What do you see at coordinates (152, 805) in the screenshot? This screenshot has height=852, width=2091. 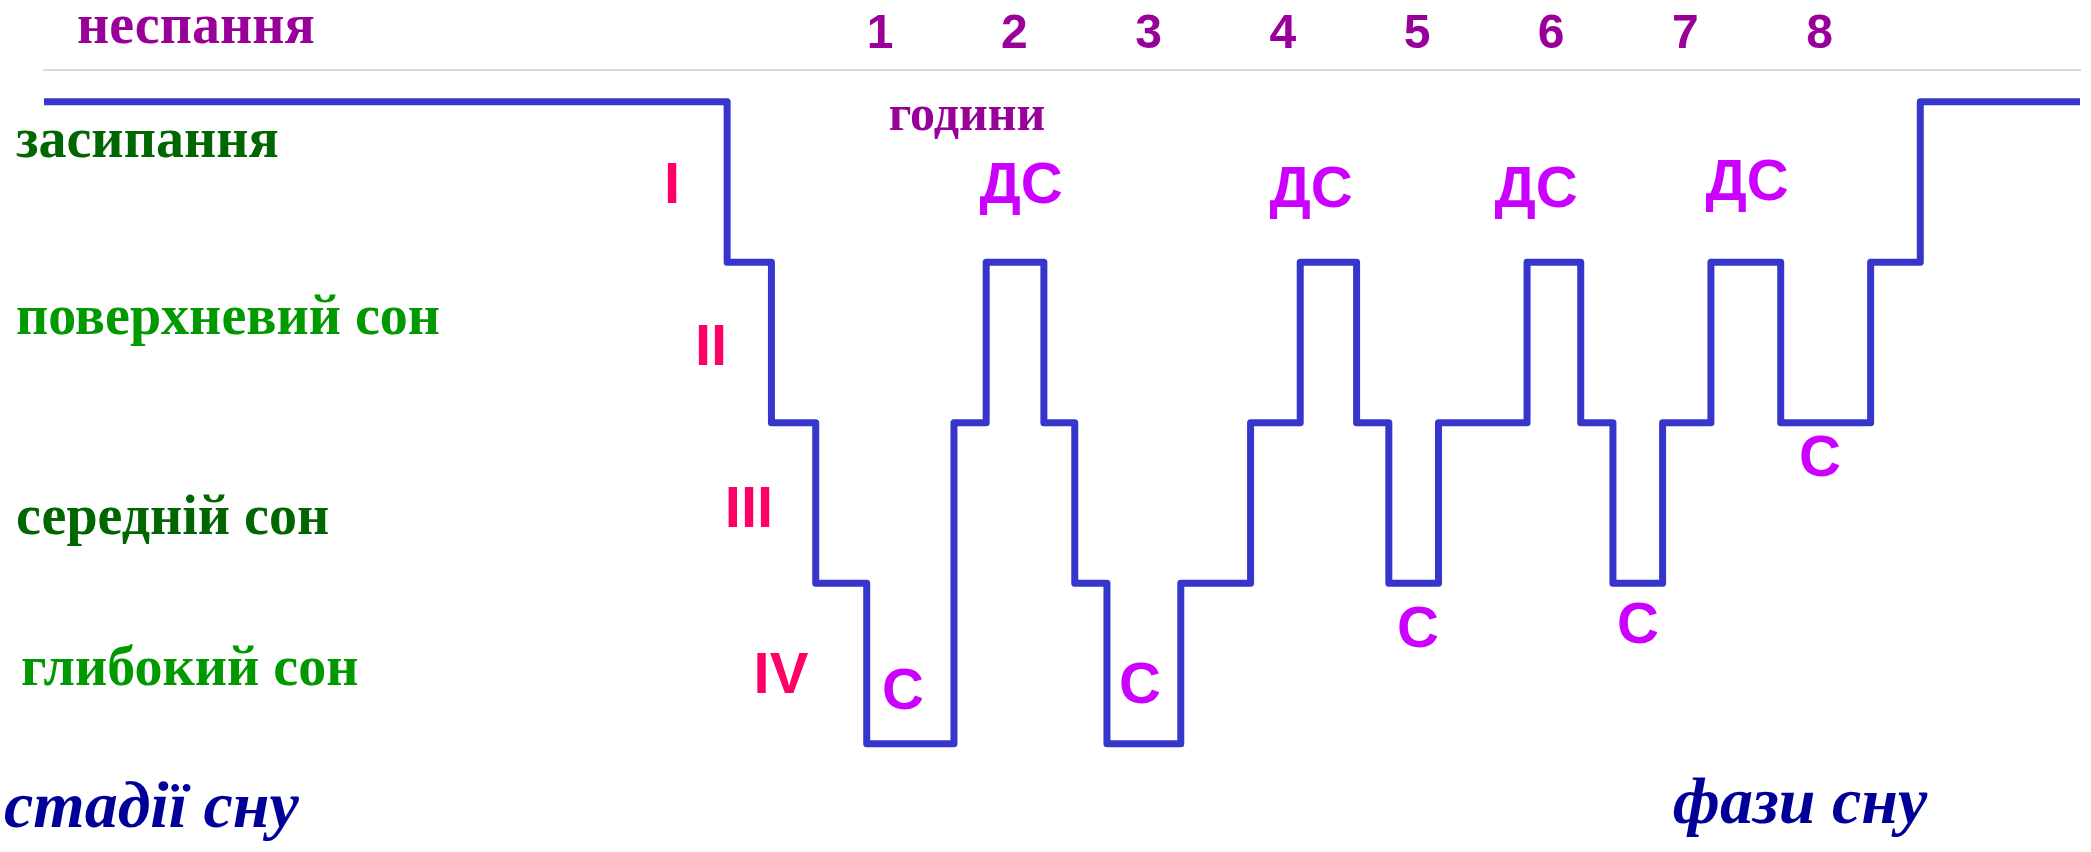 I see `text: стадії сну` at bounding box center [152, 805].